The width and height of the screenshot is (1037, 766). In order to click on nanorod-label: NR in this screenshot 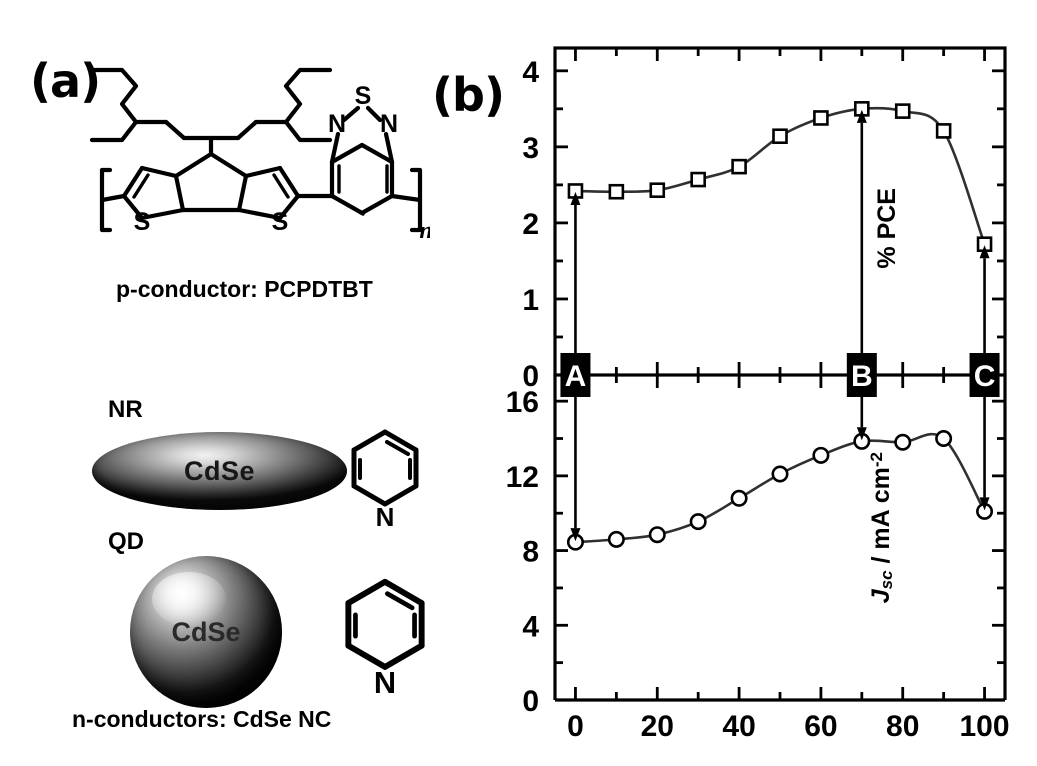, I will do `click(125, 409)`.